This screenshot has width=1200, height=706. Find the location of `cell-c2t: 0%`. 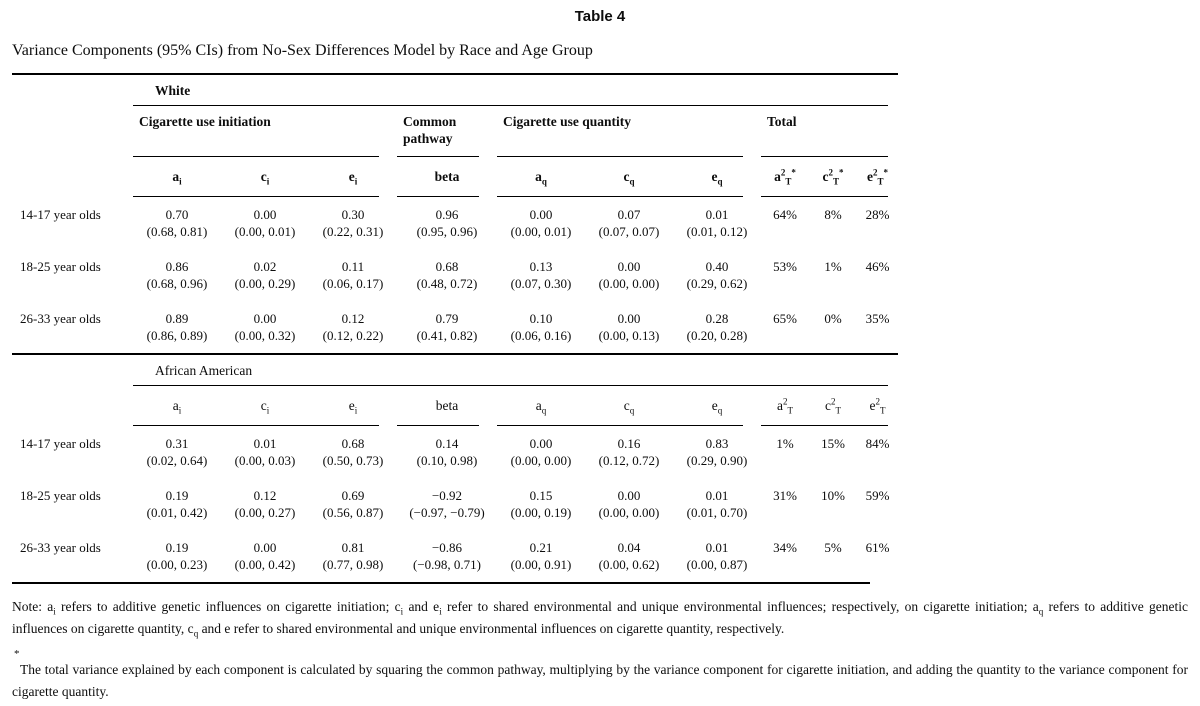

cell-c2t: 0% is located at coordinates (833, 318).